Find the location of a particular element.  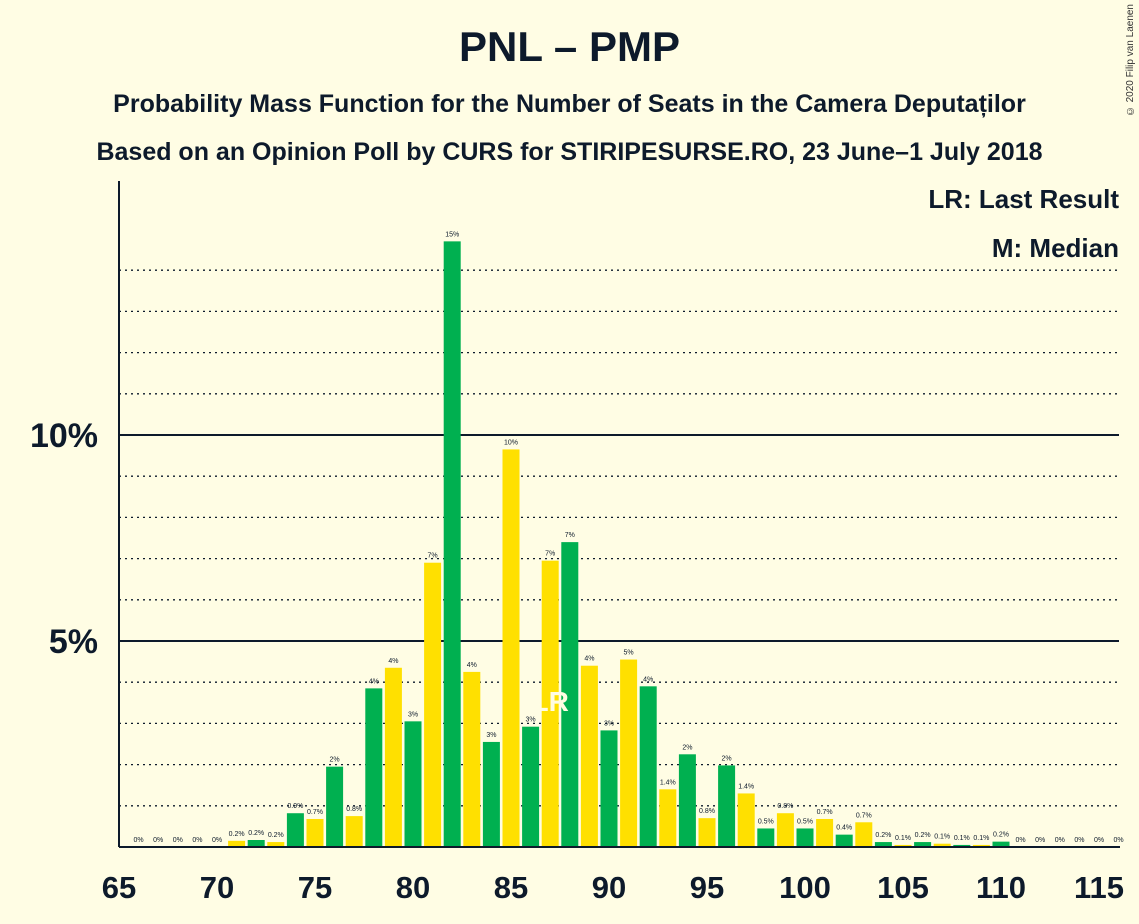

legend-last-result: LR: Last Result is located at coordinates (1023, 199).